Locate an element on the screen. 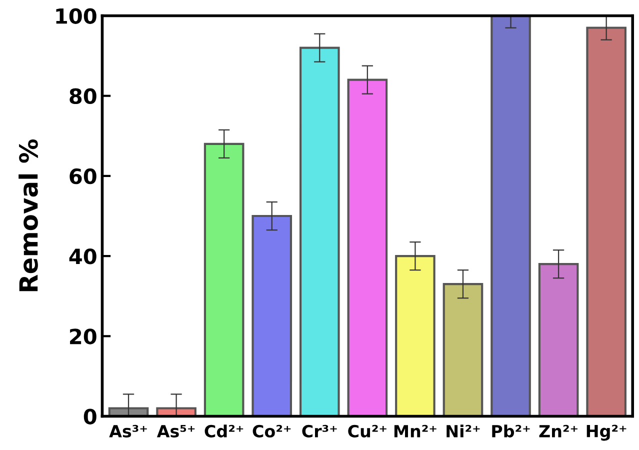 Image resolution: width=639 pixels, height=450 pixels. x-tick-label: Cd²⁺ is located at coordinates (224, 431).